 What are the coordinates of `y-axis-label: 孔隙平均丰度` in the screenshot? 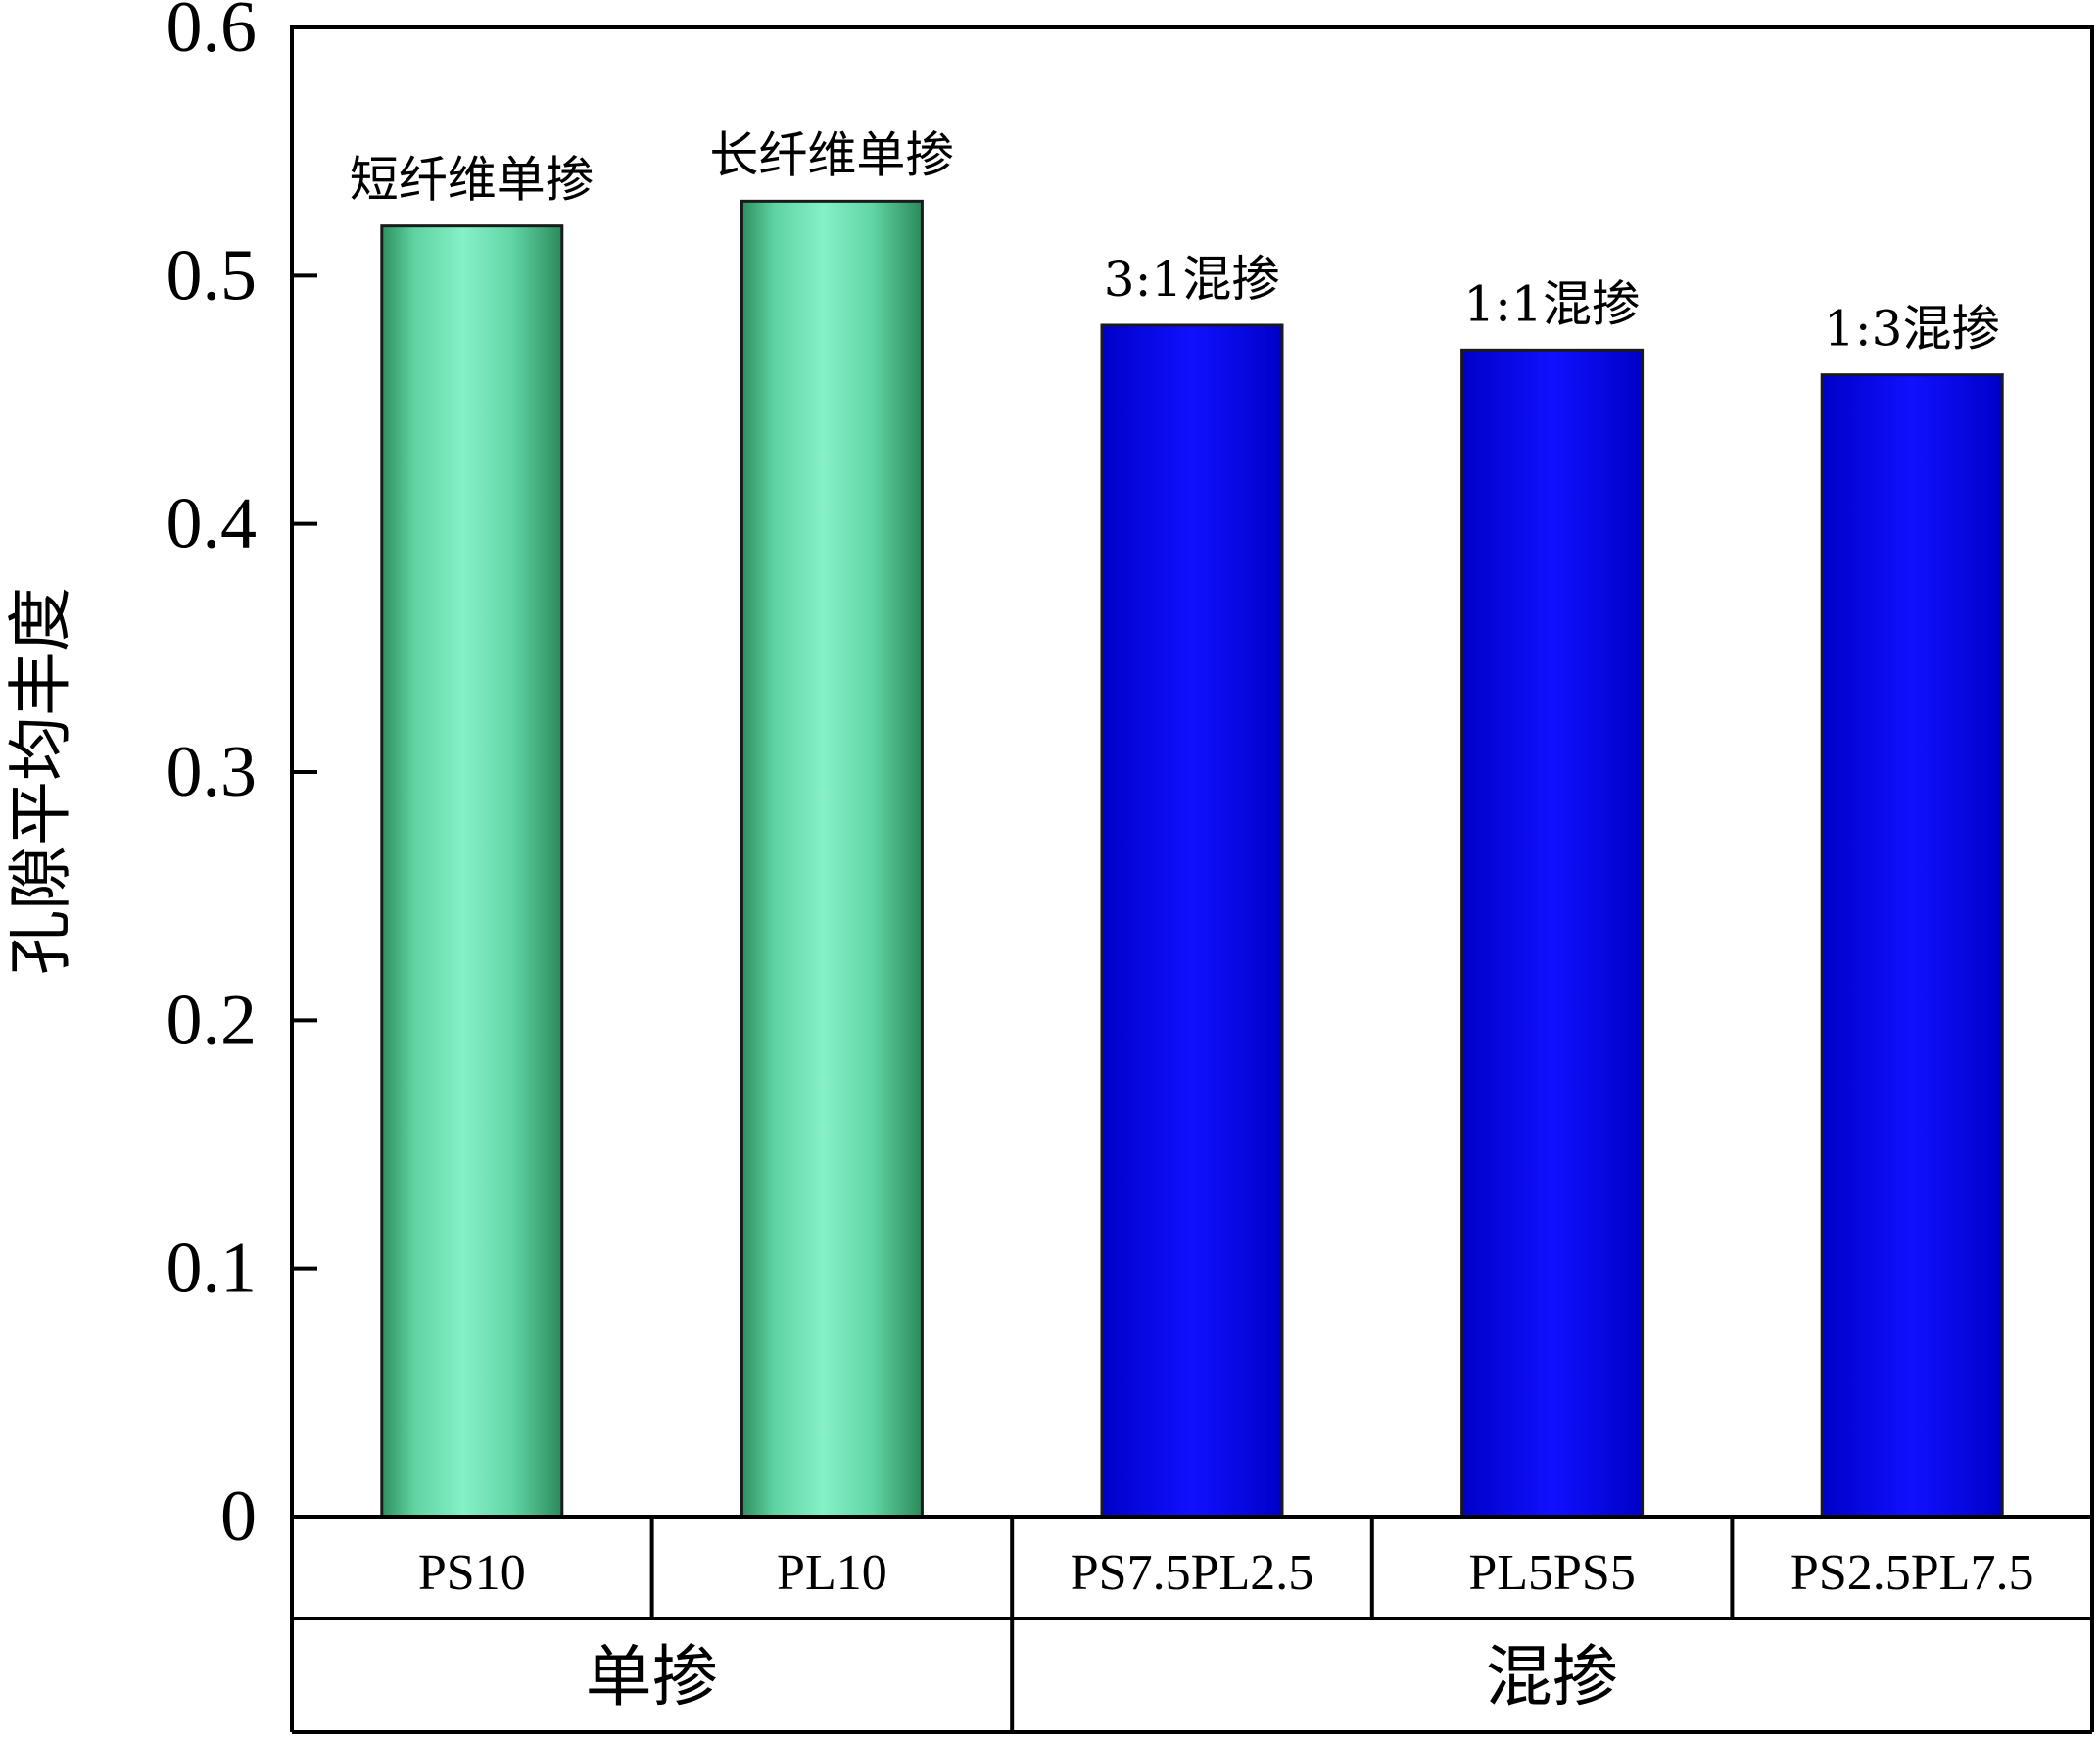 It's located at (40, 781).